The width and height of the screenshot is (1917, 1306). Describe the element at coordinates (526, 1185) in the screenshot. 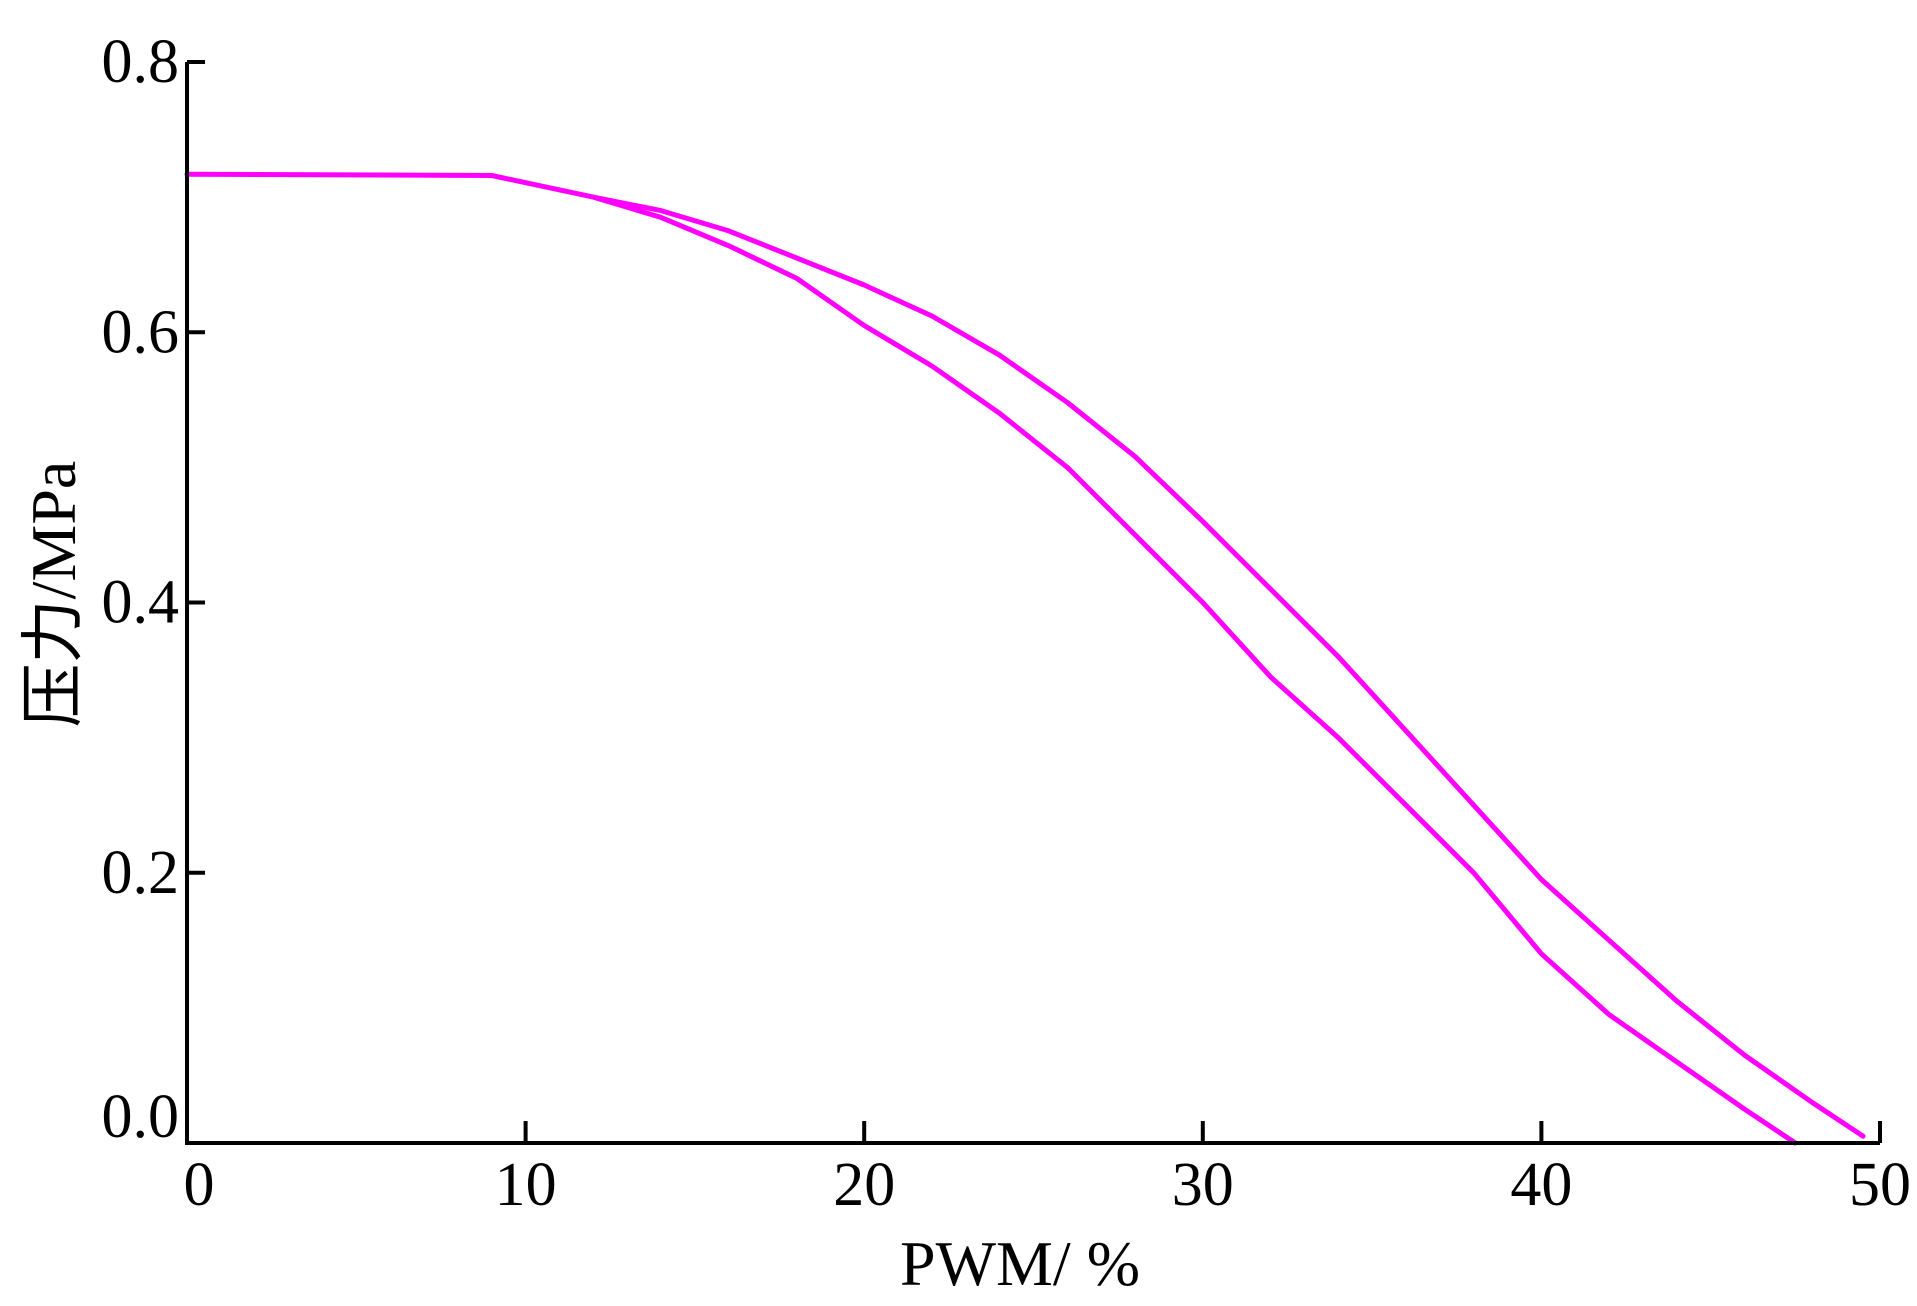

I see `x-tick-label: 10` at that location.